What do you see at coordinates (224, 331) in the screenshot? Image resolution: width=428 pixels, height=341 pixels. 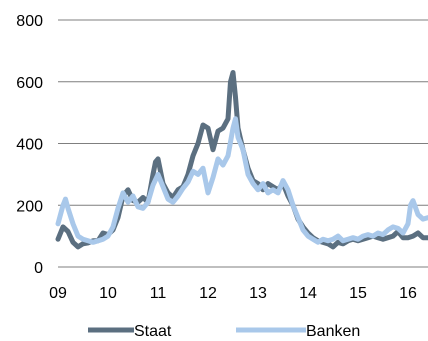 I see `legend: Staat Banken` at bounding box center [224, 331].